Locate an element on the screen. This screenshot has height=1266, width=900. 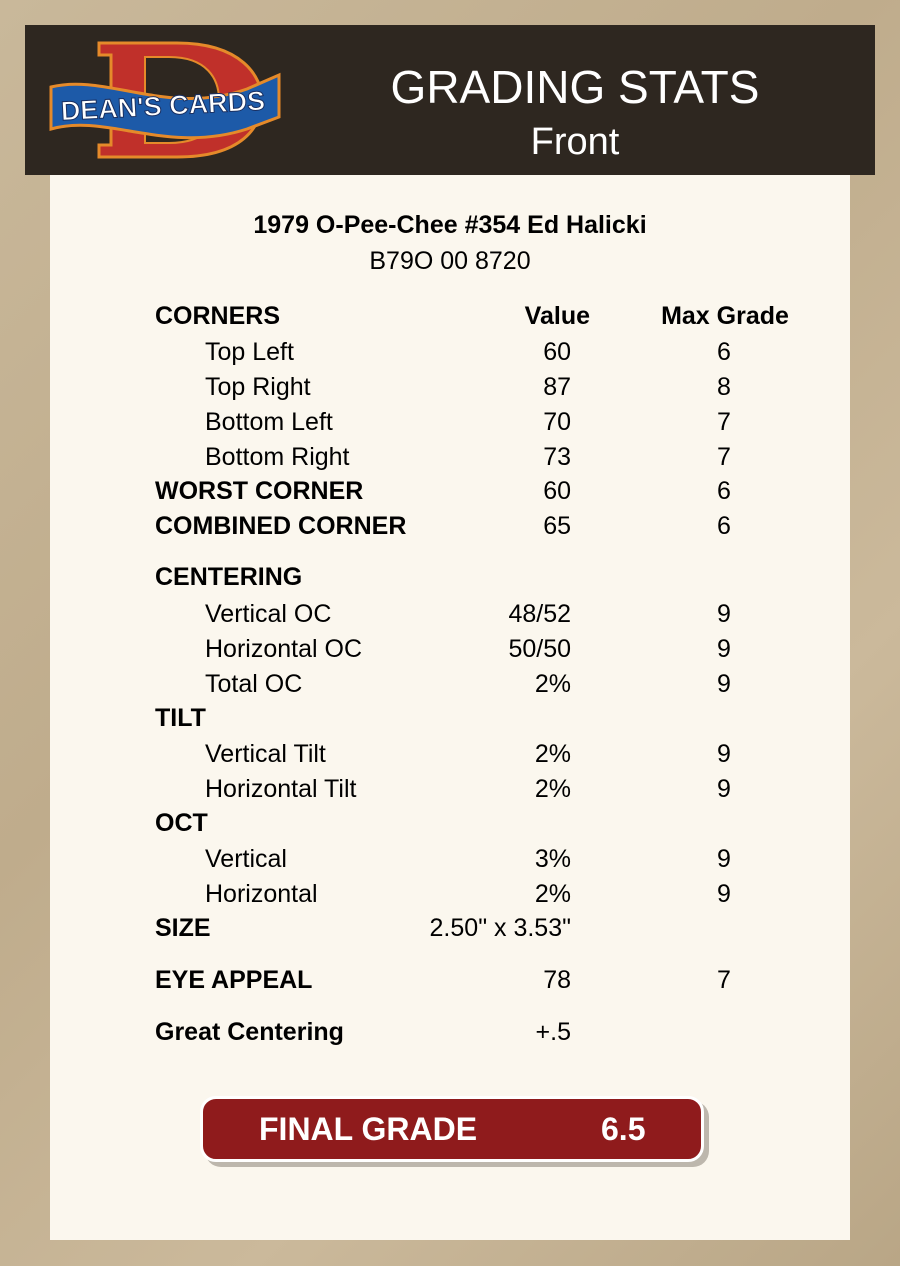
stat-value: 73 is located at coordinates (557, 457).